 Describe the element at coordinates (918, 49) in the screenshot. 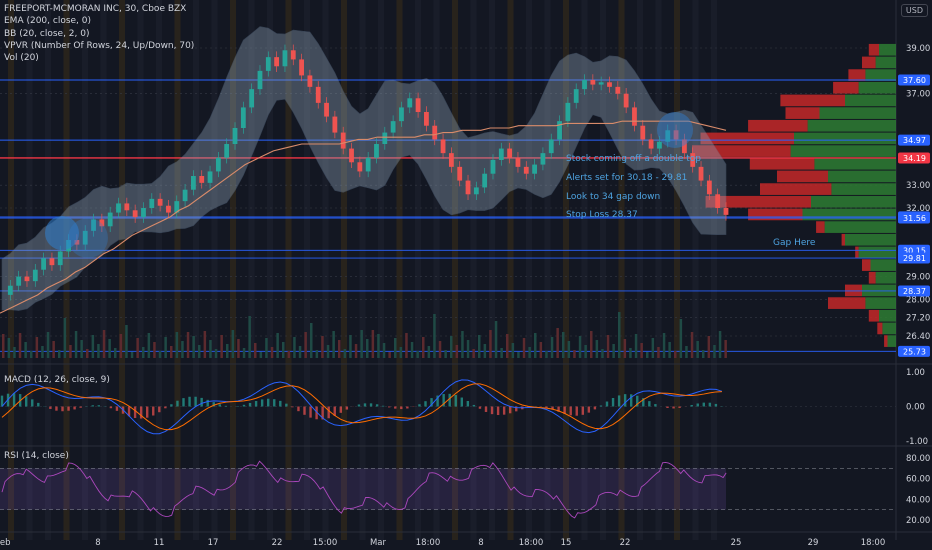

I see `price-tick-label: 39.00` at that location.